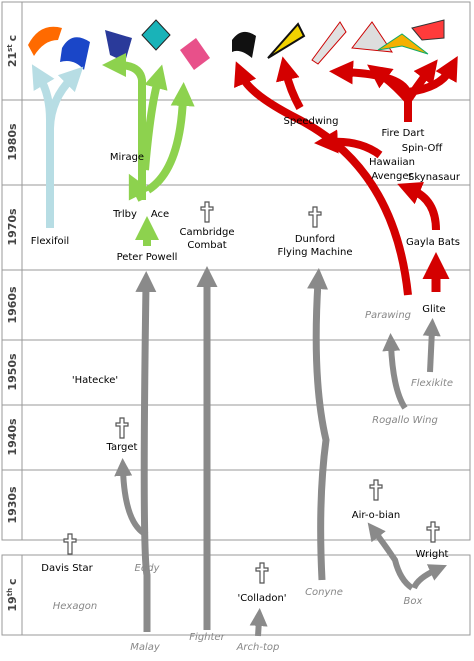  I want to click on era-label: 1980s, so click(12, 142).